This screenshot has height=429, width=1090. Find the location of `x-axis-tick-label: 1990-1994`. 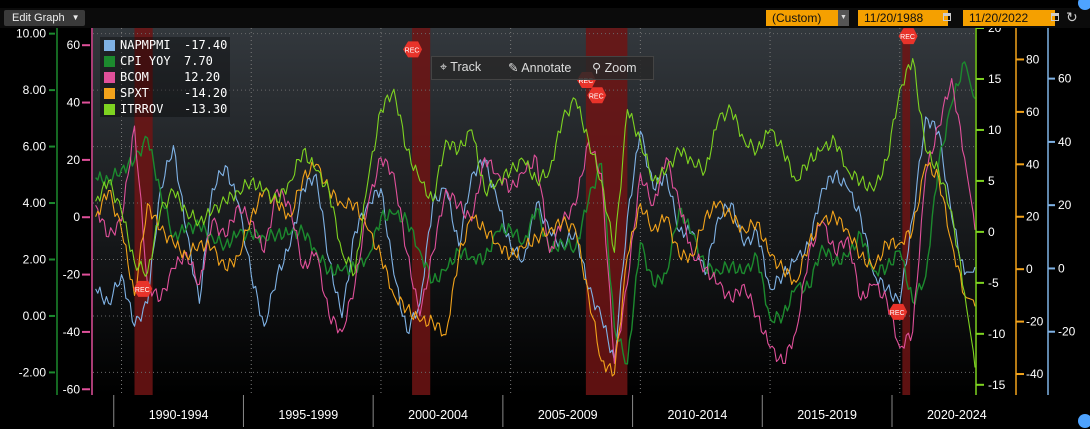

x-axis-tick-label: 1990-1994 is located at coordinates (179, 415).